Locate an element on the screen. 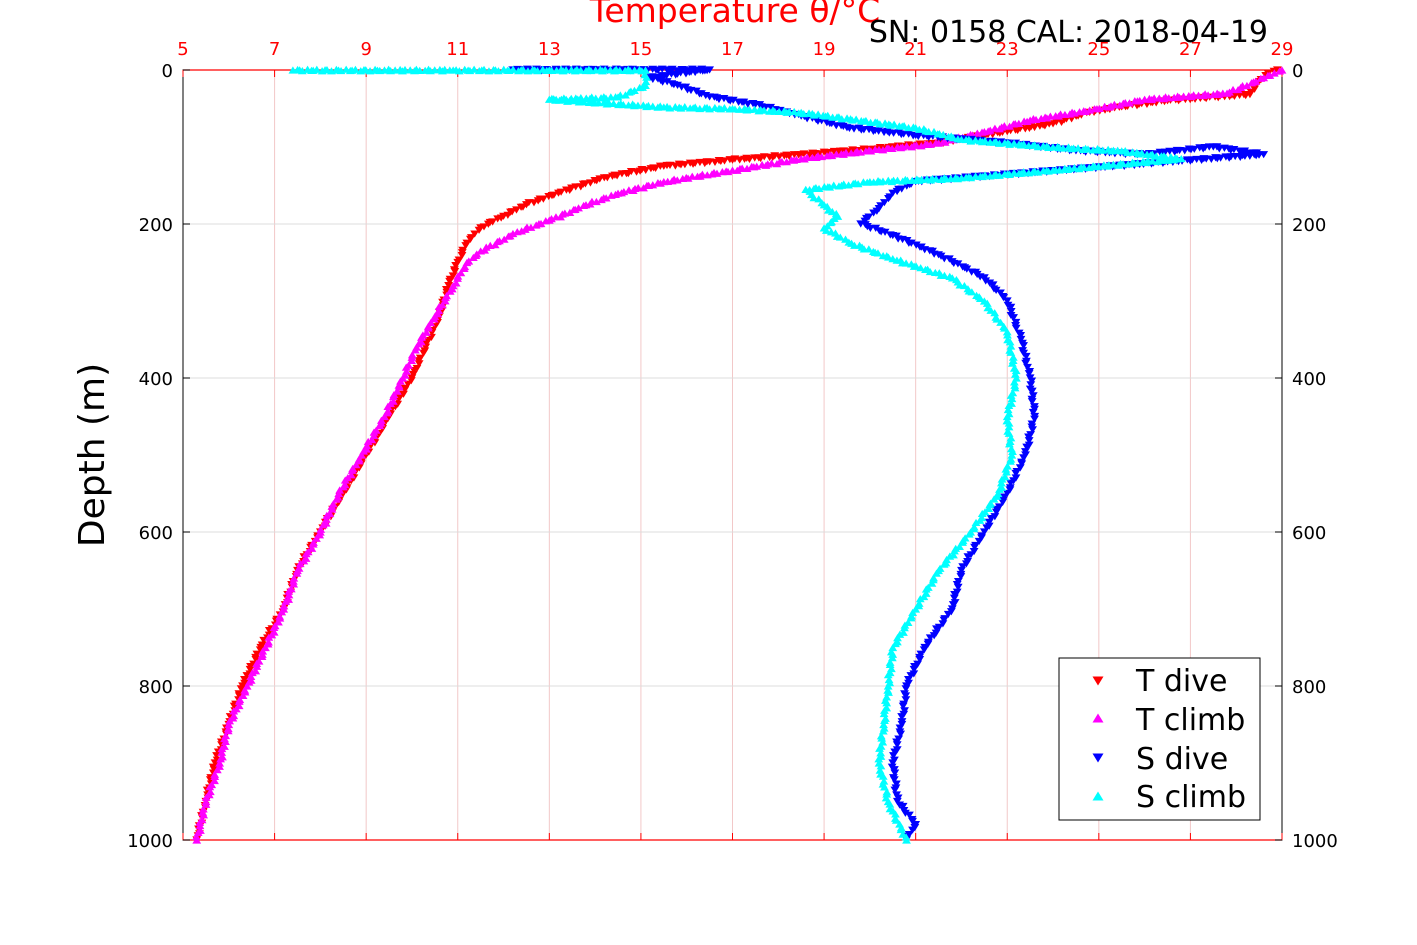  x-tick-label: 7 is located at coordinates (274, 49).